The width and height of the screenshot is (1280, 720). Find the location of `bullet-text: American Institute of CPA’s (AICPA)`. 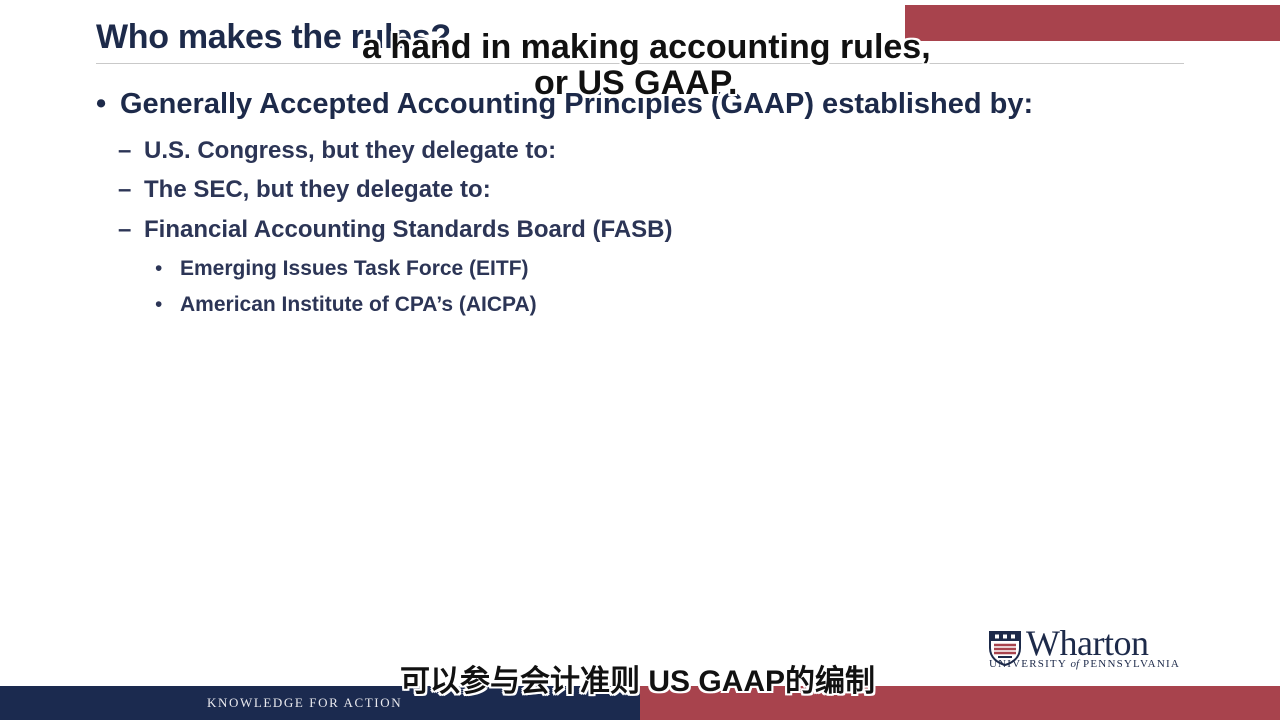

bullet-text: American Institute of CPA’s (AICPA) is located at coordinates (358, 304).